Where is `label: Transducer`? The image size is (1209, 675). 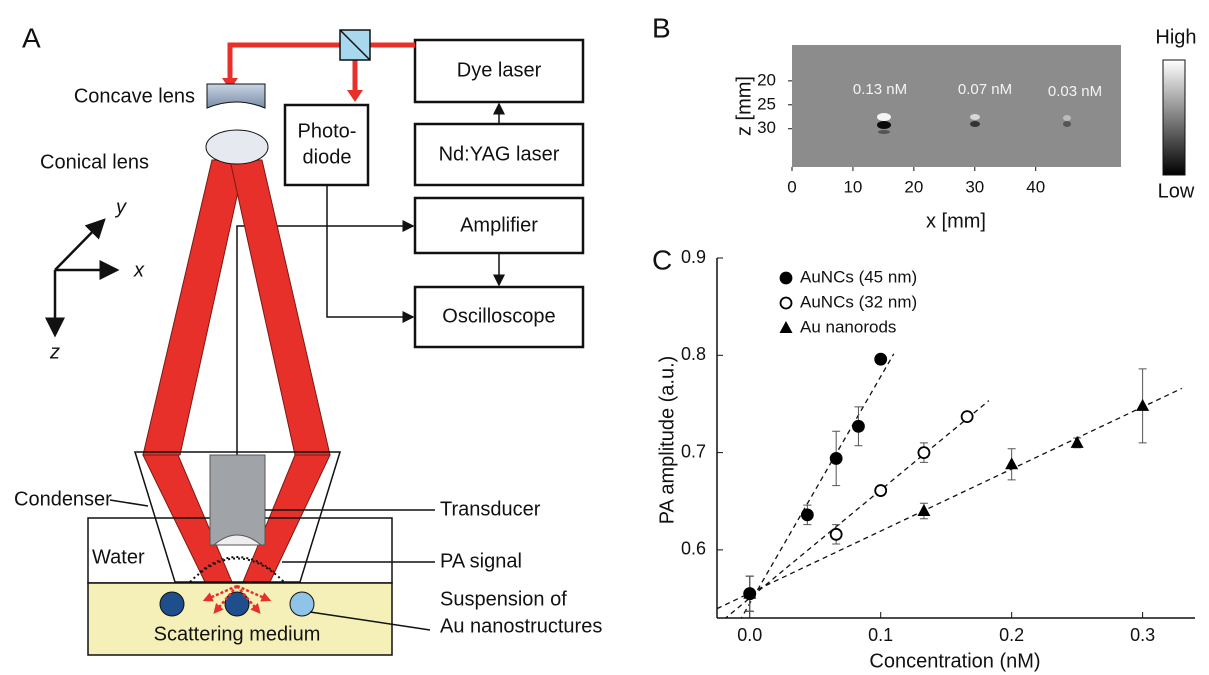
label: Transducer is located at coordinates (490, 509).